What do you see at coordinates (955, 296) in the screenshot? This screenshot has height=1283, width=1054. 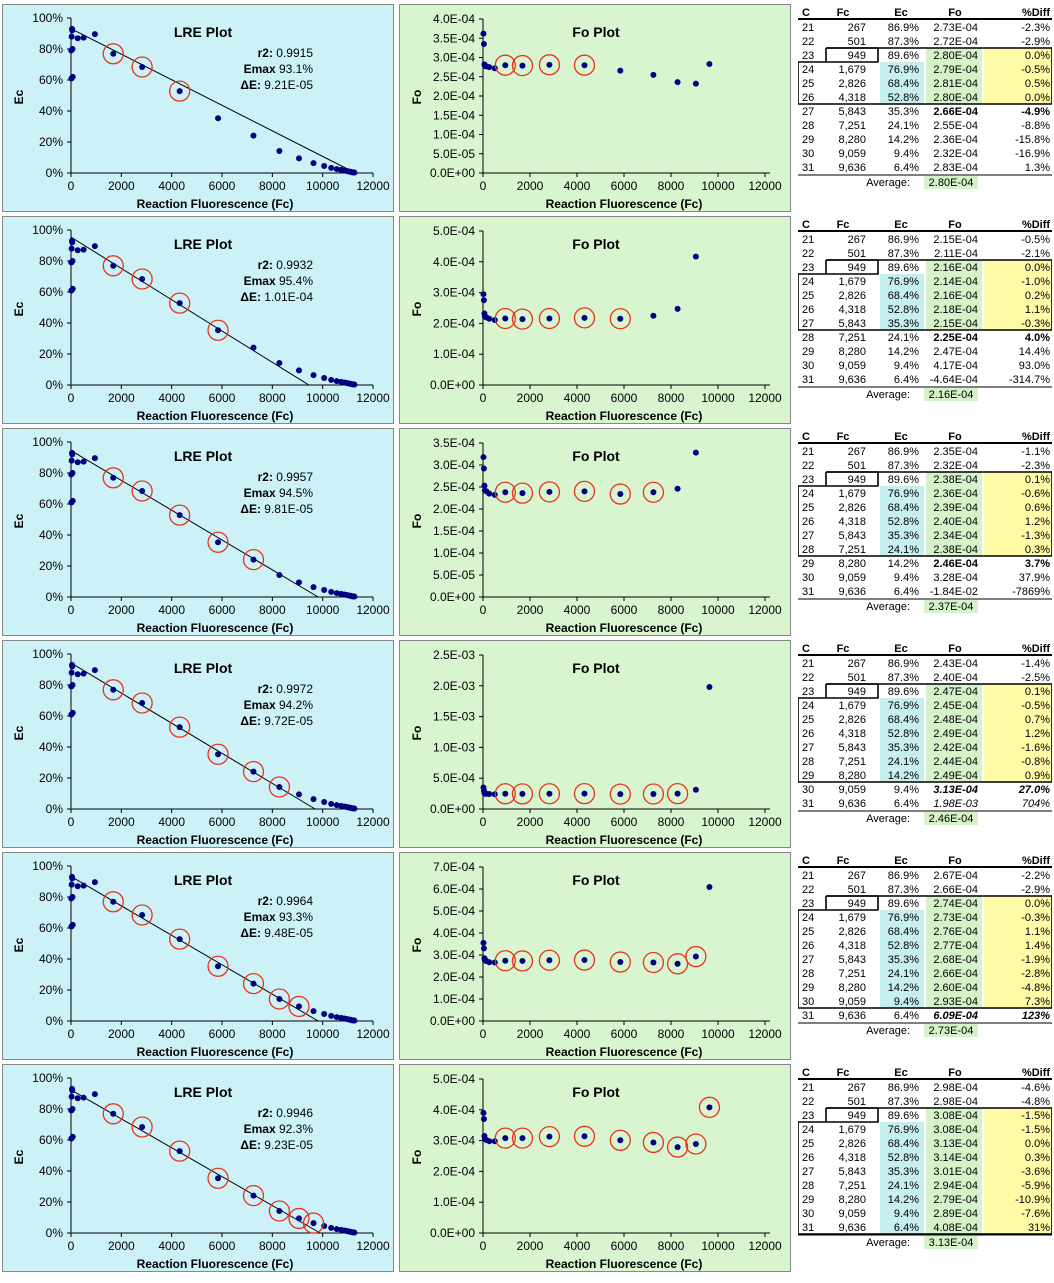 I see `table-cell: 2.16E-04` at bounding box center [955, 296].